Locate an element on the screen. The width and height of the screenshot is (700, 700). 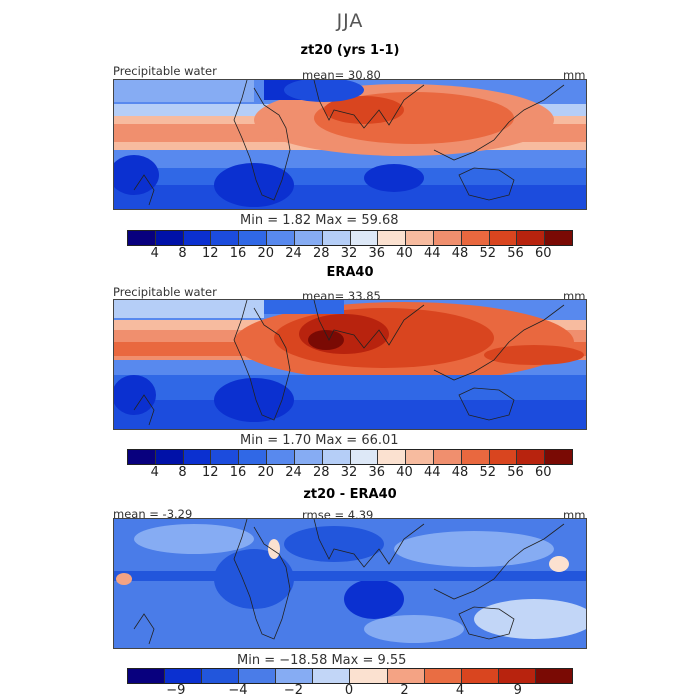
panel-3-map-field is located at coordinates (350, 583).